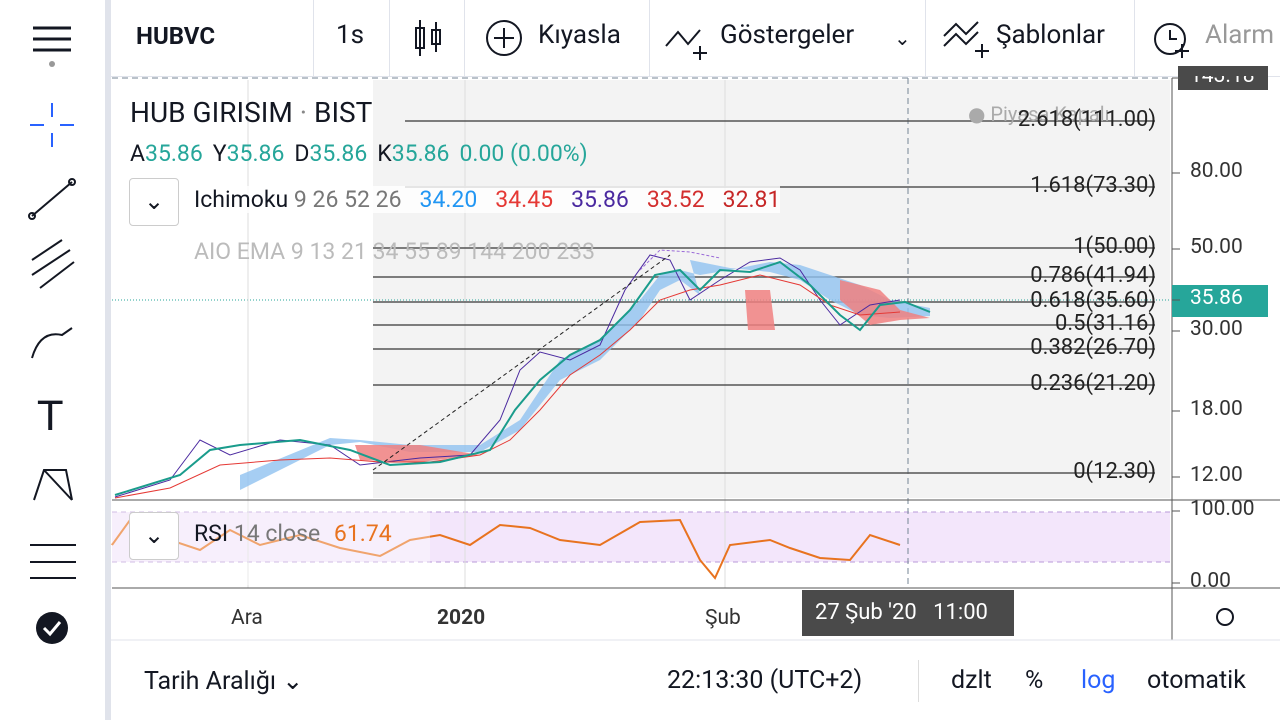 Image resolution: width=1280 pixels, height=724 pixels. Describe the element at coordinates (971, 680) in the screenshot. I see `adjust: dzlt` at that location.